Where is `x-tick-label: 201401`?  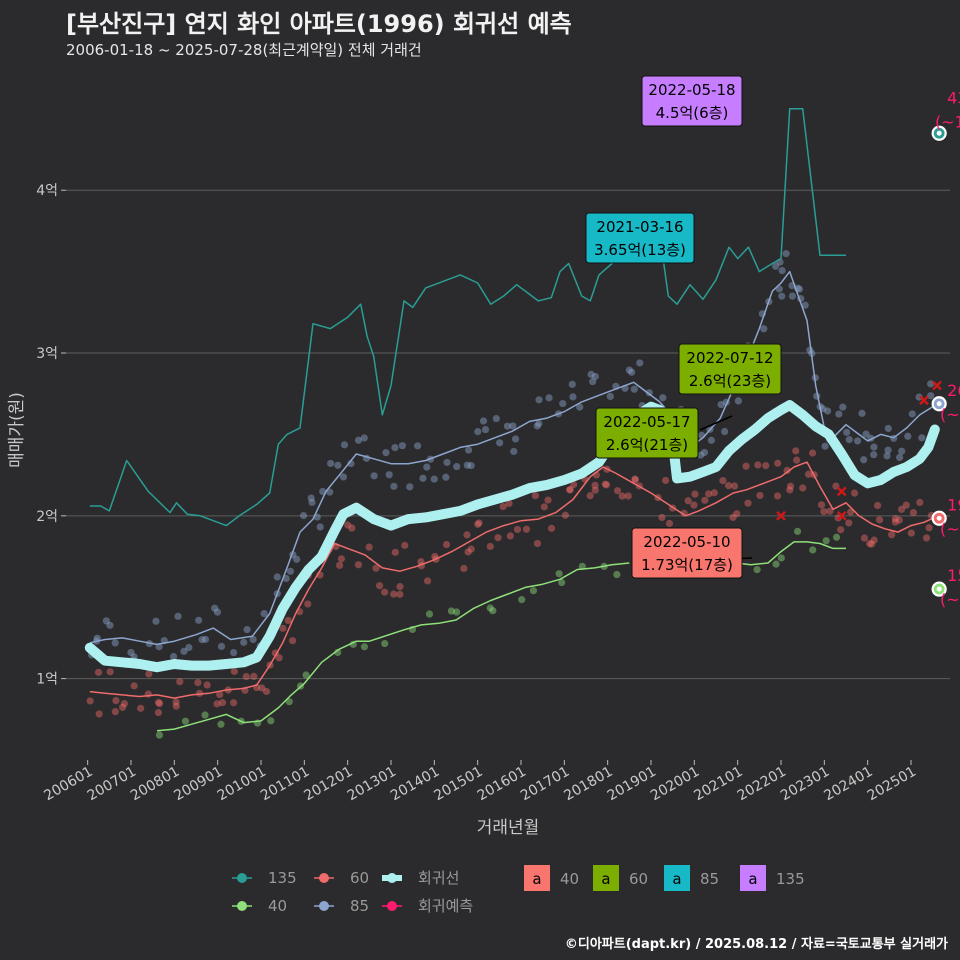 x-tick-label: 201401 is located at coordinates (415, 784).